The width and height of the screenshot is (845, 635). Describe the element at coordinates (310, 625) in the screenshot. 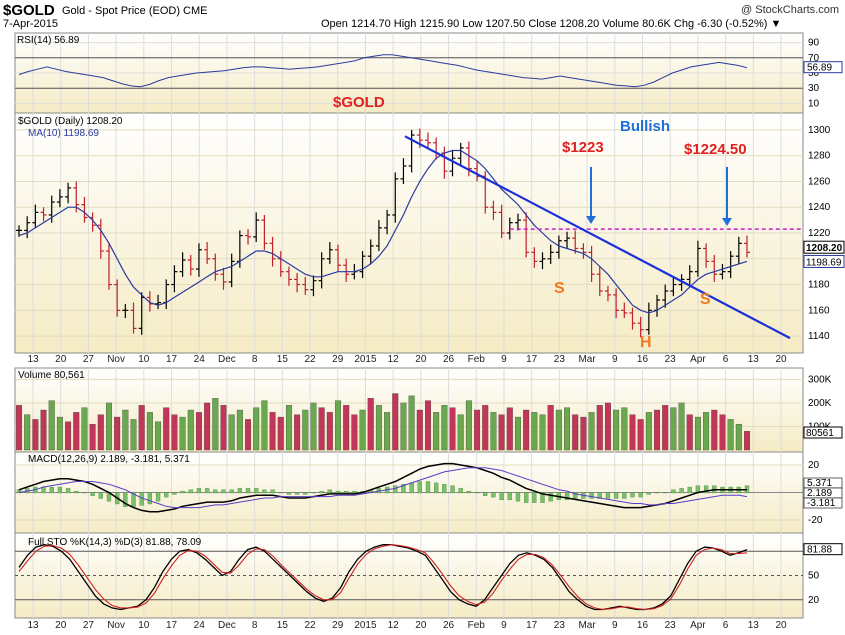

I see `x-tick-label-bottom: 22` at that location.